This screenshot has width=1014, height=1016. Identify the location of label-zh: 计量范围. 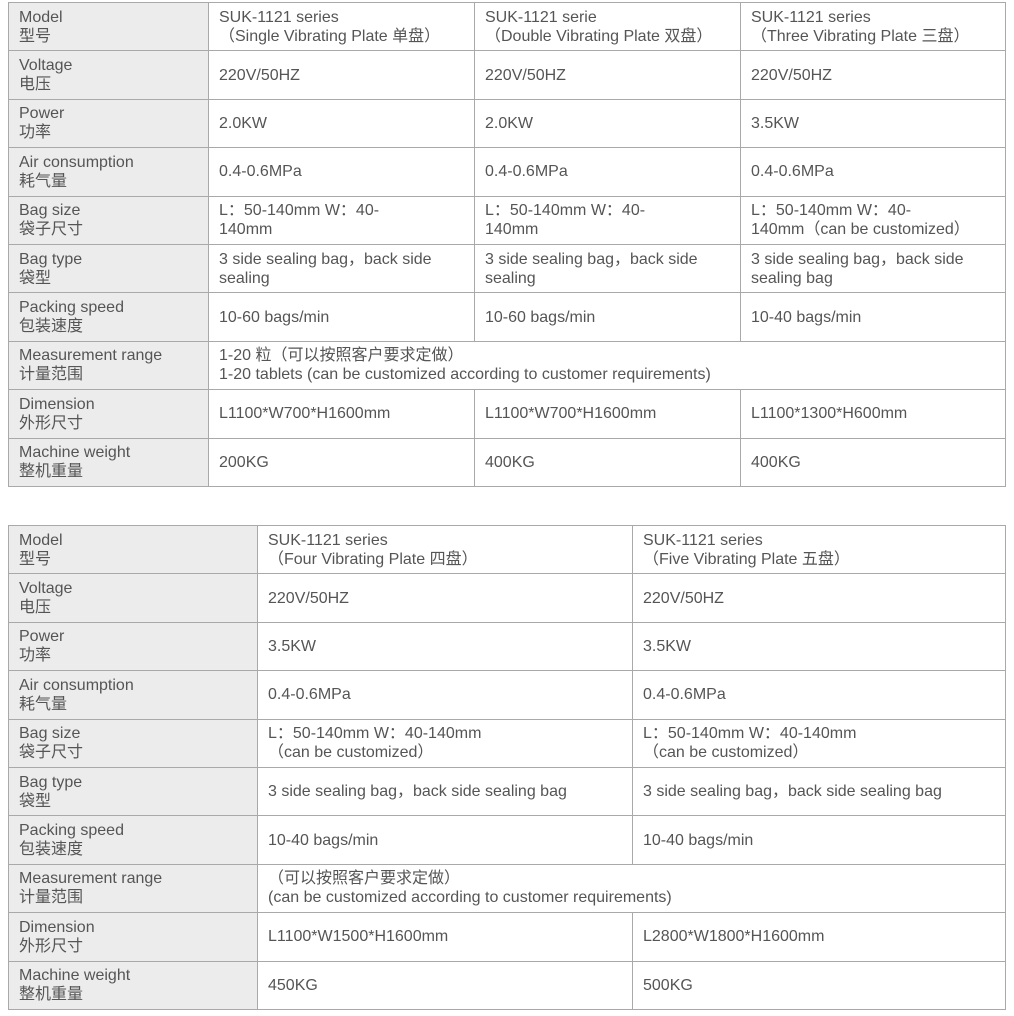
(51, 375).